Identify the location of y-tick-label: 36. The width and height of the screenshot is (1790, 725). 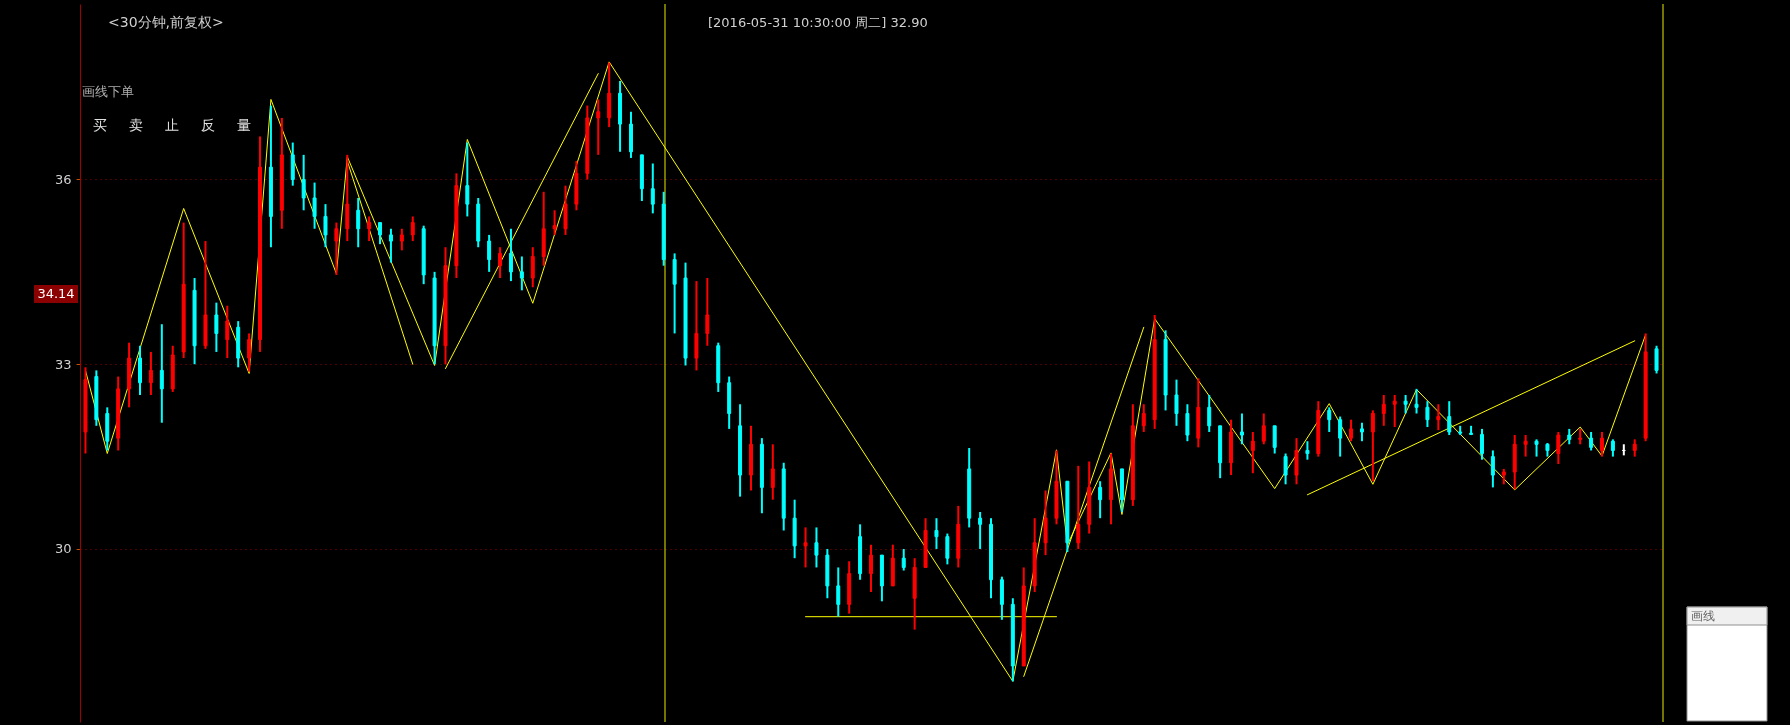
(63, 179).